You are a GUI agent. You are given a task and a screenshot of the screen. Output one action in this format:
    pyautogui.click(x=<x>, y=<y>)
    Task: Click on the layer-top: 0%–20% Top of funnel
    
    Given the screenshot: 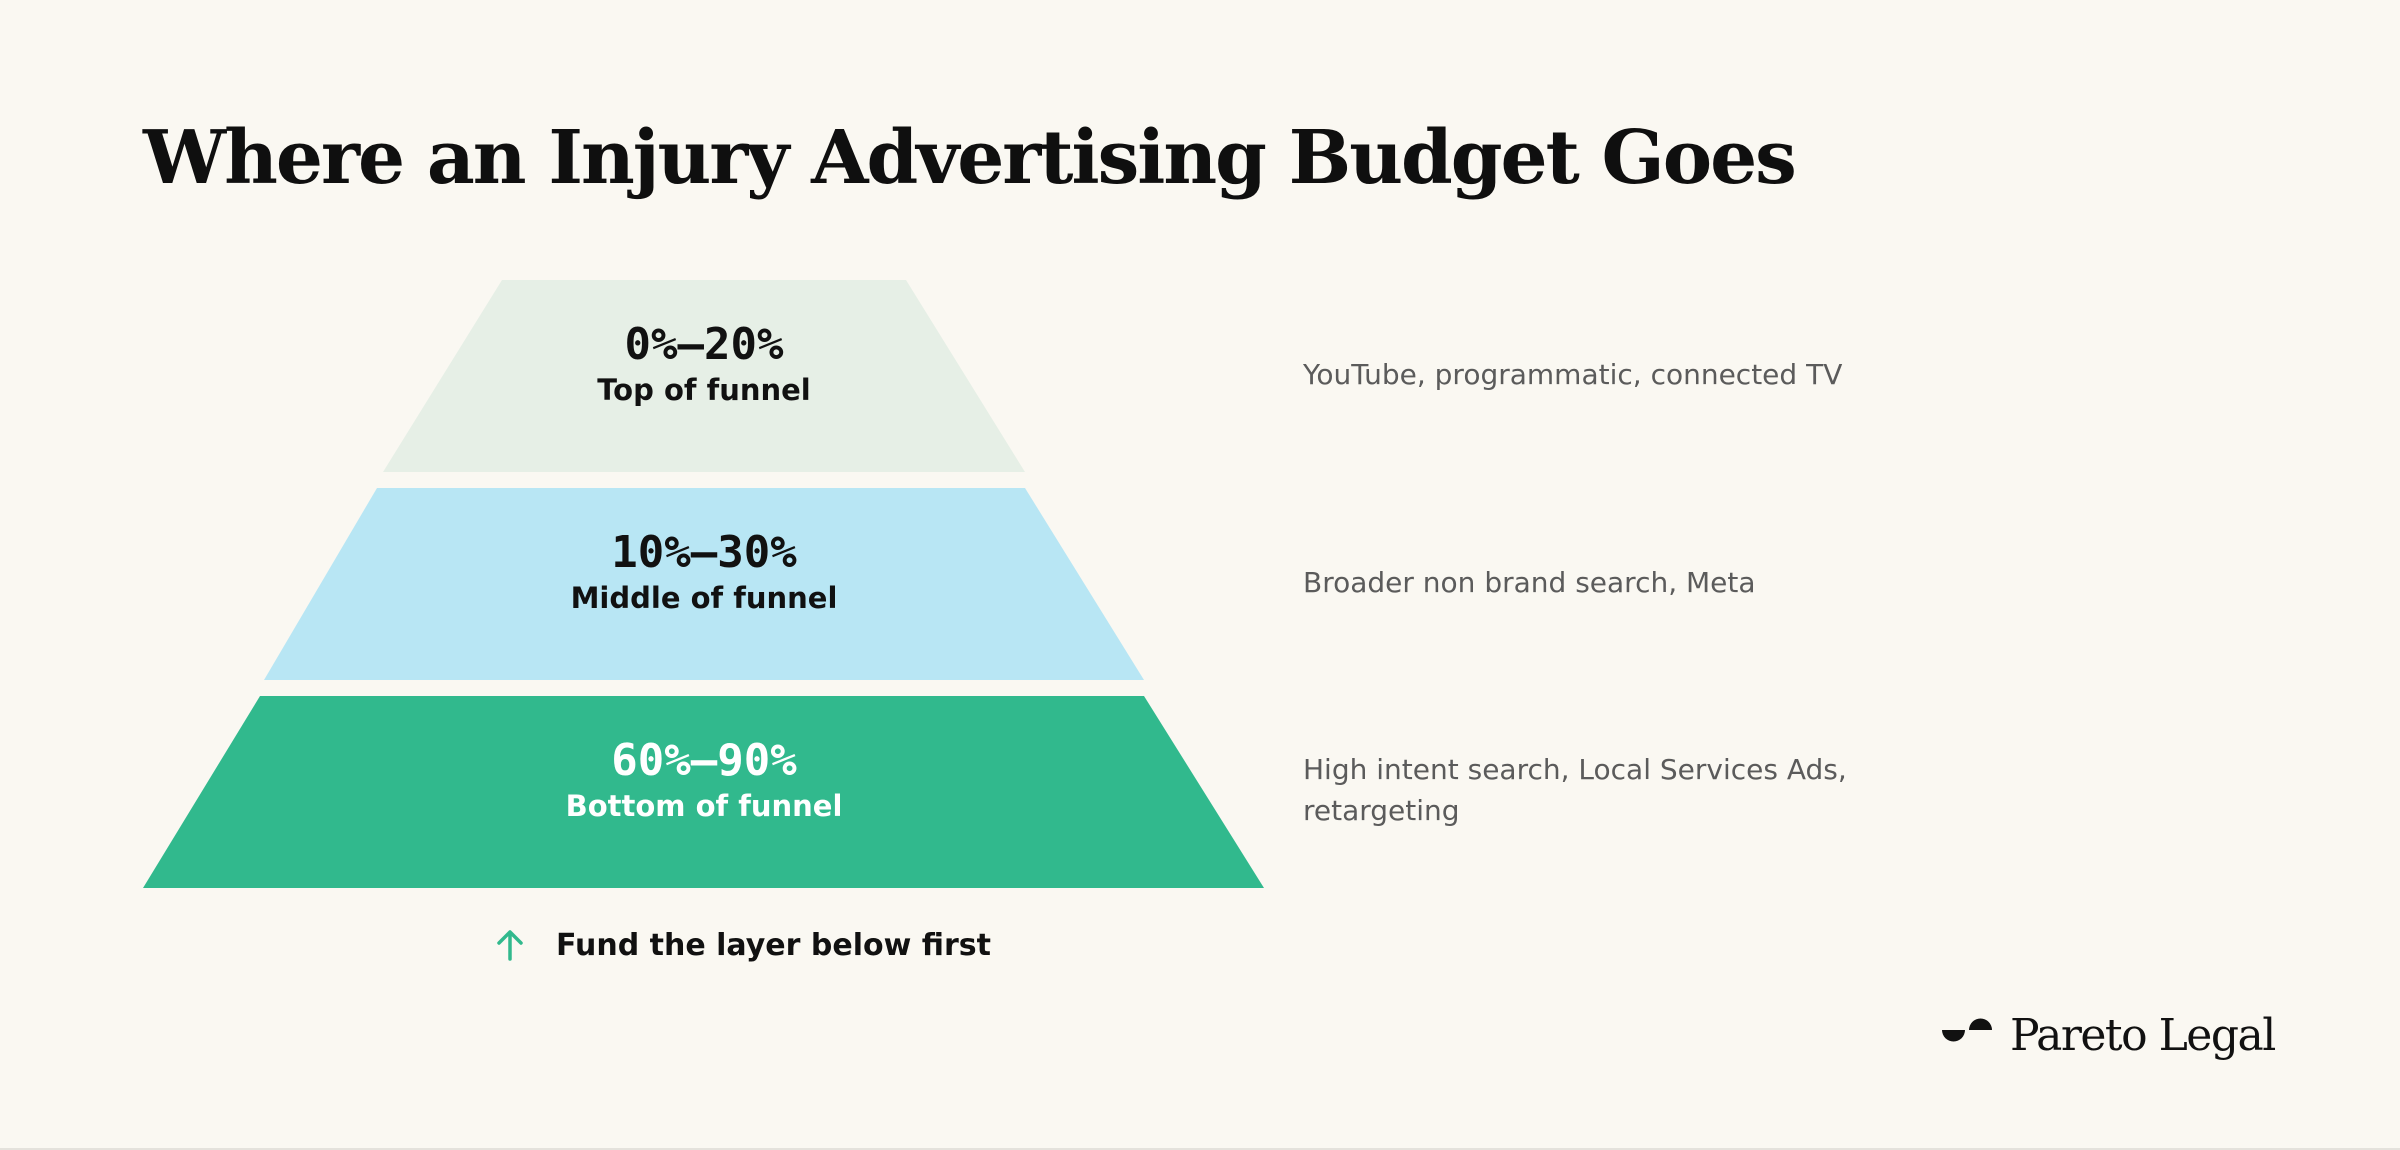 What is the action you would take?
    pyautogui.click(x=704, y=363)
    